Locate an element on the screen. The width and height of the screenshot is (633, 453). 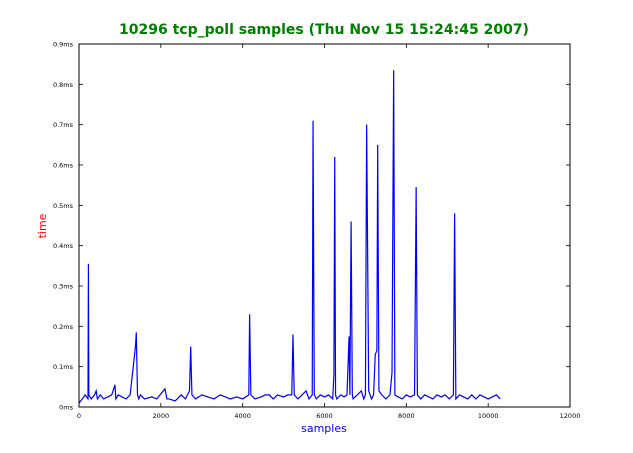
y-tick-label: 0.2ms is located at coordinates (63, 327).